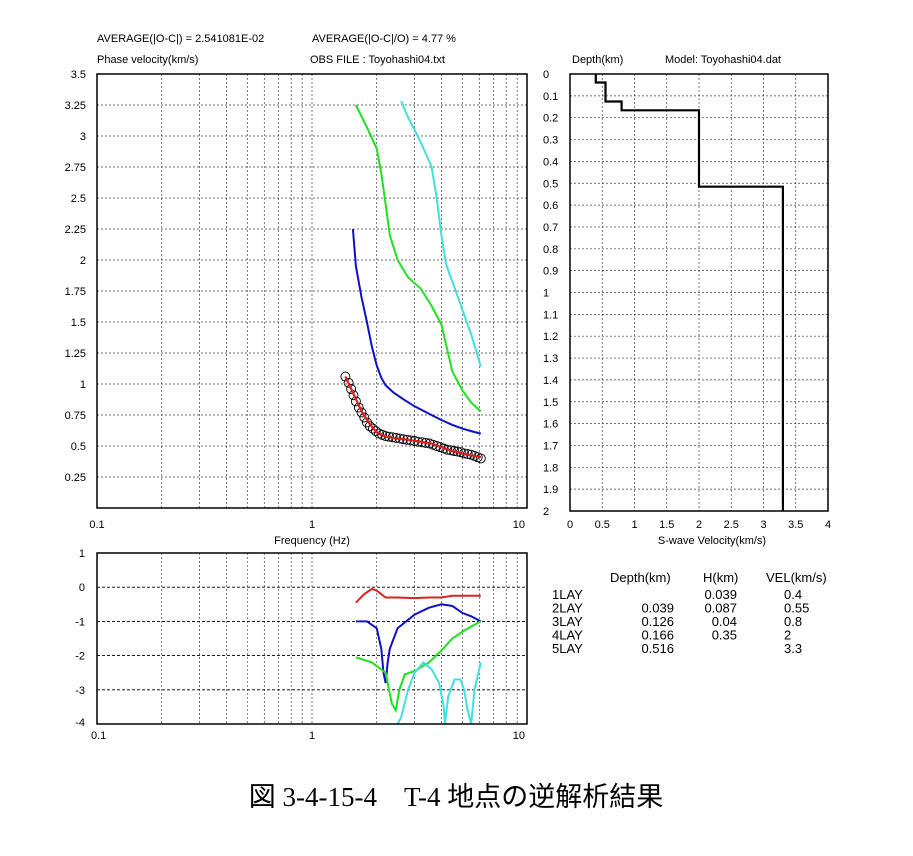  What do you see at coordinates (570, 525) in the screenshot?
I see `velocity-tick-label: 0` at bounding box center [570, 525].